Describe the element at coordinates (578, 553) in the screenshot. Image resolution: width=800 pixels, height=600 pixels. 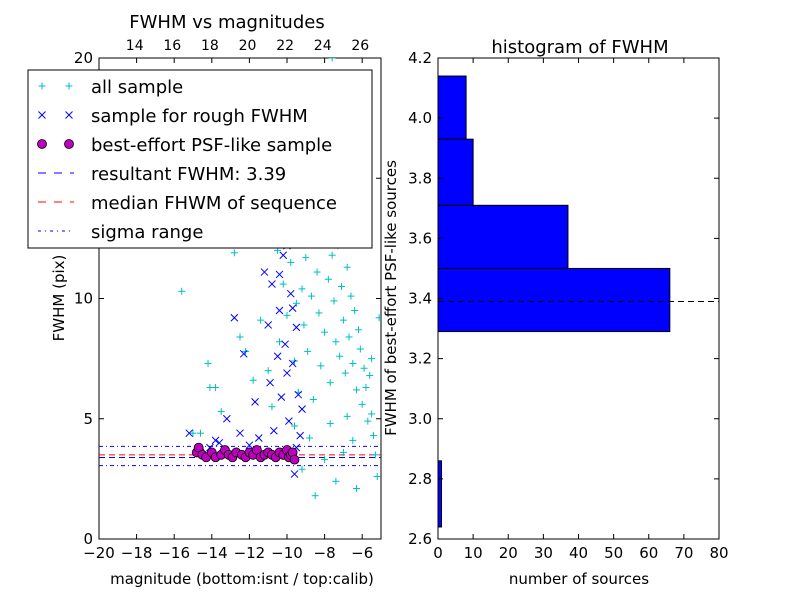
I see `x-tick-label: 40` at that location.